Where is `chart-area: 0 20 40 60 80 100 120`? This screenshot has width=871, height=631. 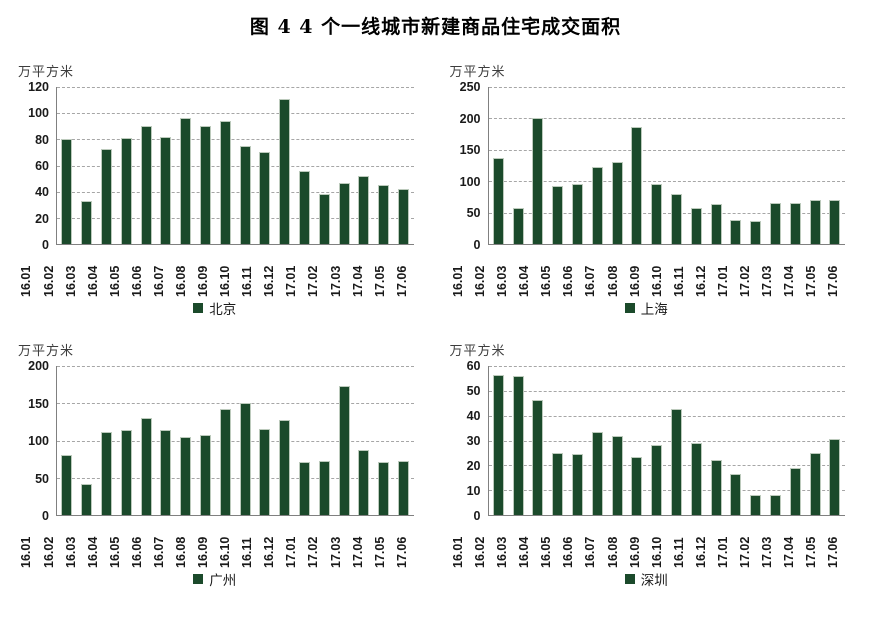
chart-area: 0 20 40 60 80 100 120 is located at coordinates (215, 166).